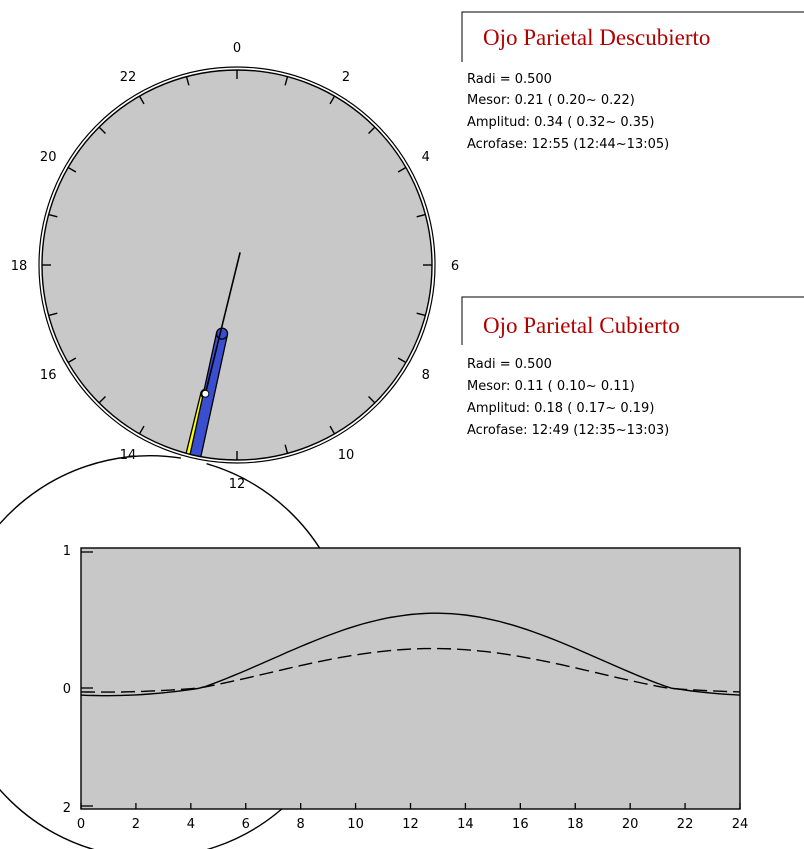  What do you see at coordinates (551, 386) in the screenshot?
I see `stat-mesor: Mesor: 0.11 ( 0.10~ 0.11)` at bounding box center [551, 386].